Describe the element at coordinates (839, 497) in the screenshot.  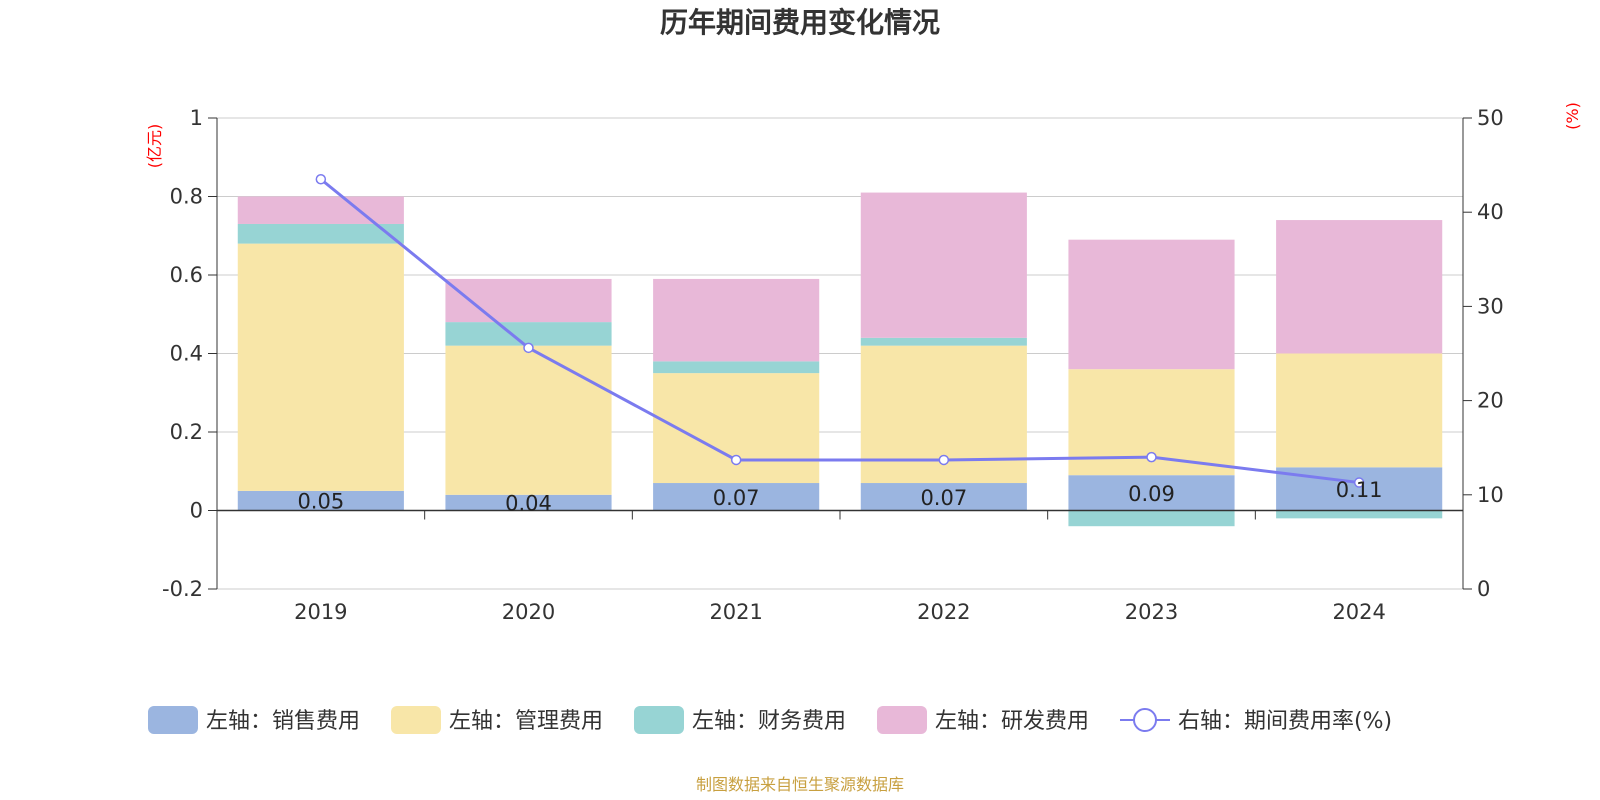
I see `data-labels: 0.05 0.04 0.07 0.07 0.09 0.11` at that location.